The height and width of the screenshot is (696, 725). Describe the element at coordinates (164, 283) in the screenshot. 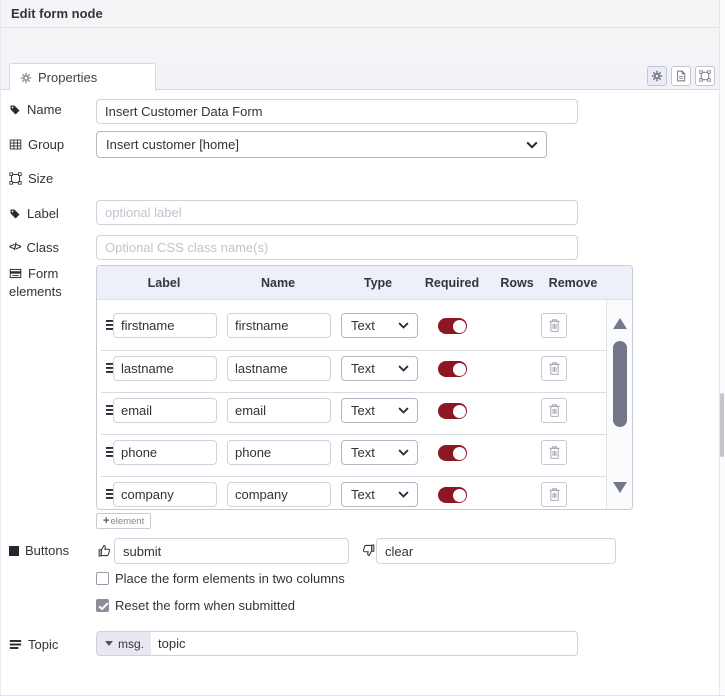

I see `header-label: Label` at that location.